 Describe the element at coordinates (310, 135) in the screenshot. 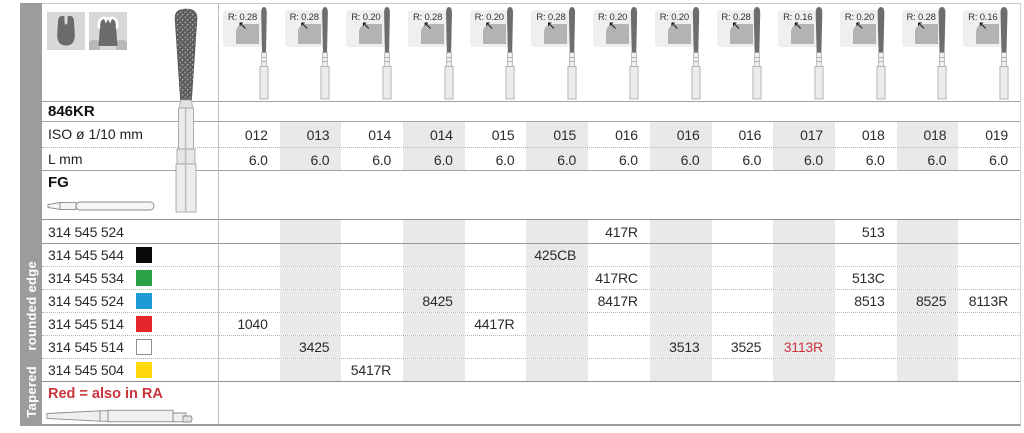

I see `iso-value: 013` at that location.